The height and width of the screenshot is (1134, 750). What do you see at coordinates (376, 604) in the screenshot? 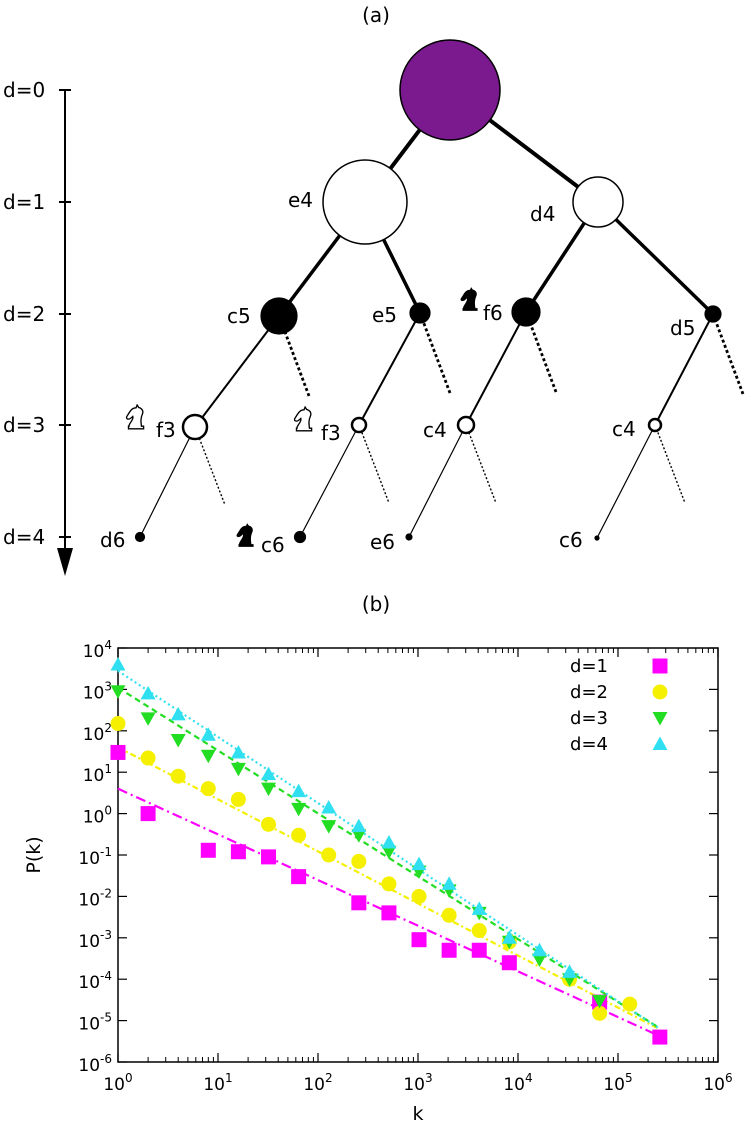
I see `panel-b-label: (b)` at bounding box center [376, 604].